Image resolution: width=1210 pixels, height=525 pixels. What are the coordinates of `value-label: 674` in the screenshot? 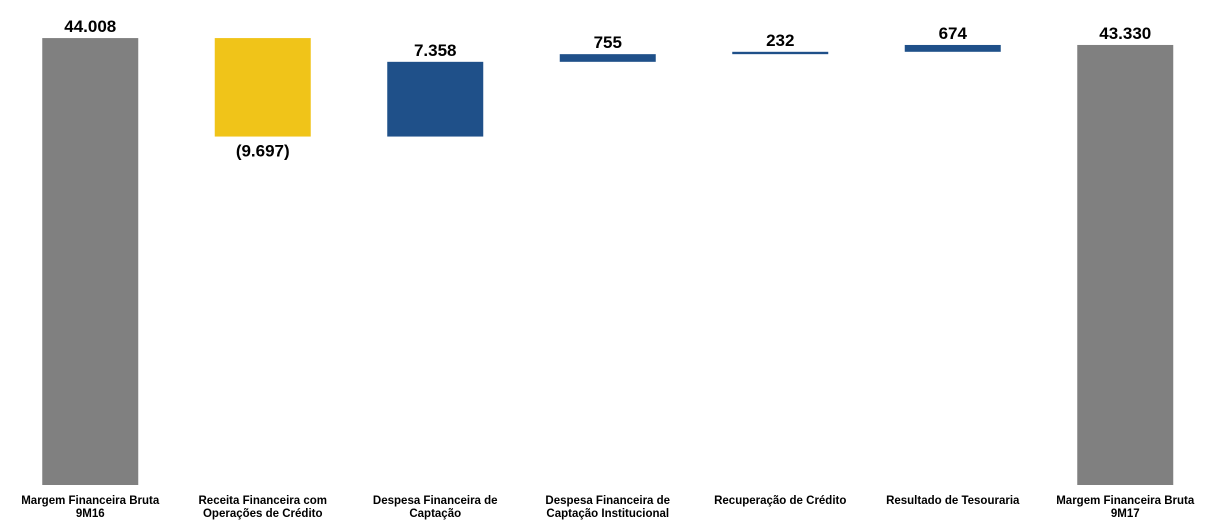 It's located at (953, 33).